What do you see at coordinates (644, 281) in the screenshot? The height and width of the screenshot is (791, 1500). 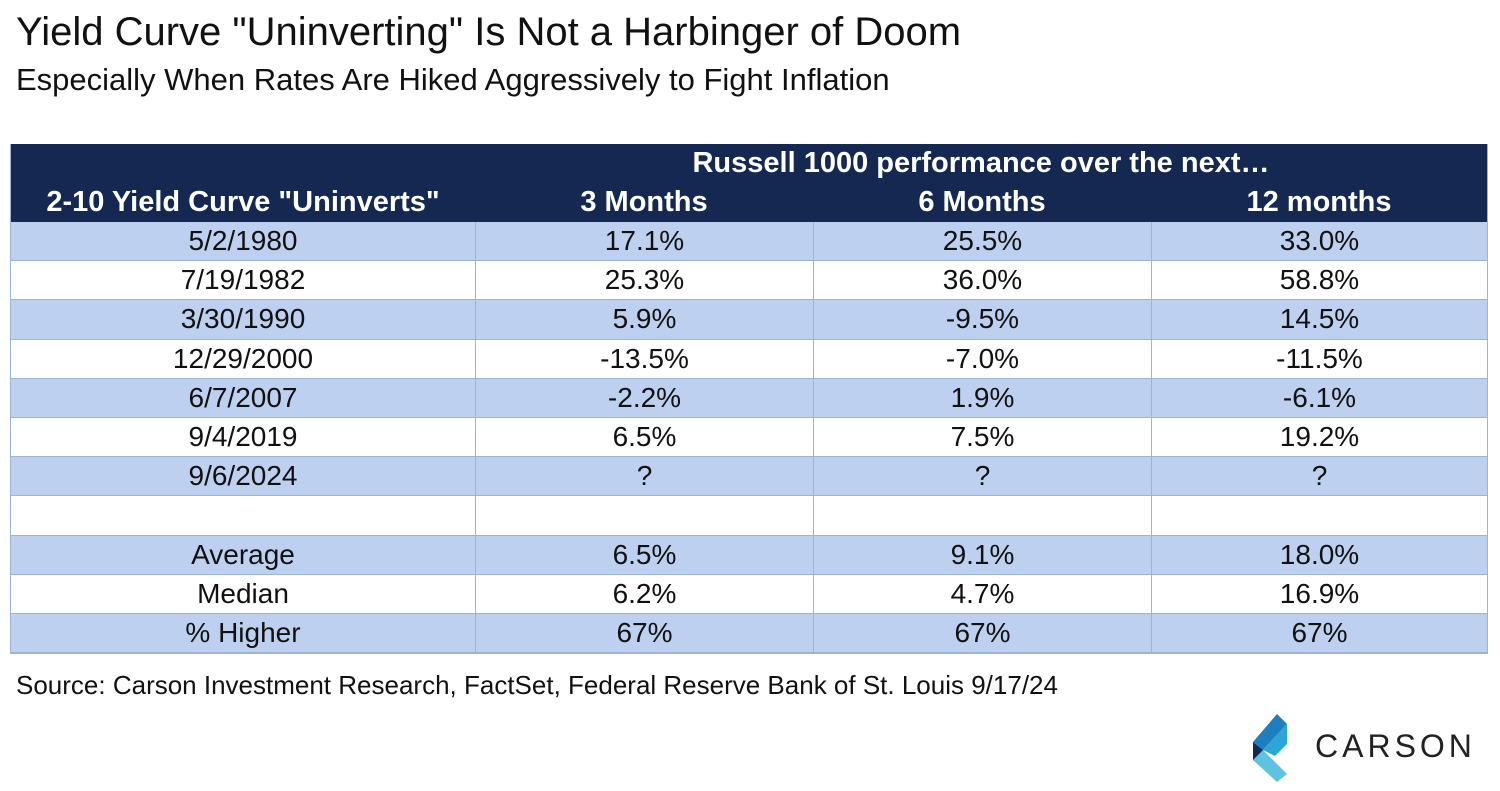 I see `cell-3-months: 25.3%` at bounding box center [644, 281].